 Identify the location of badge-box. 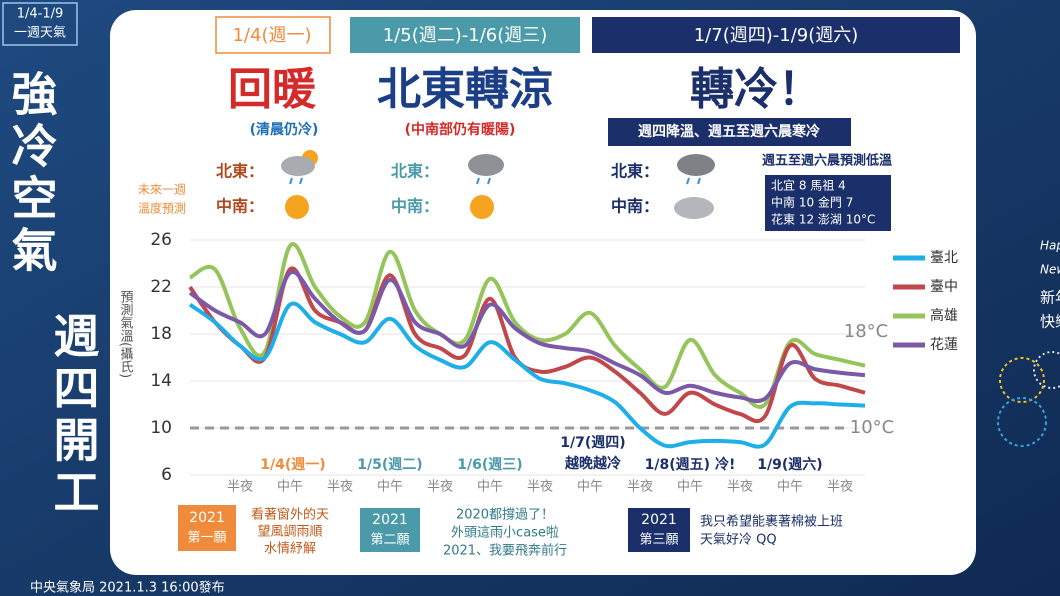
(40, 24).